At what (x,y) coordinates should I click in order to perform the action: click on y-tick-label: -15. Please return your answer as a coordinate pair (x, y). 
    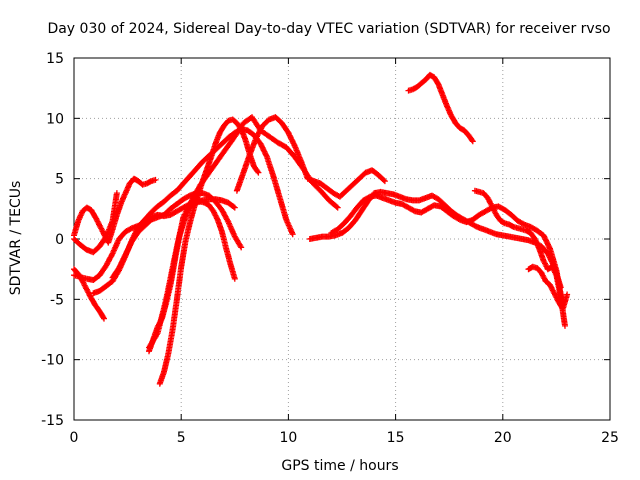
    Looking at the image, I should click on (52, 421).